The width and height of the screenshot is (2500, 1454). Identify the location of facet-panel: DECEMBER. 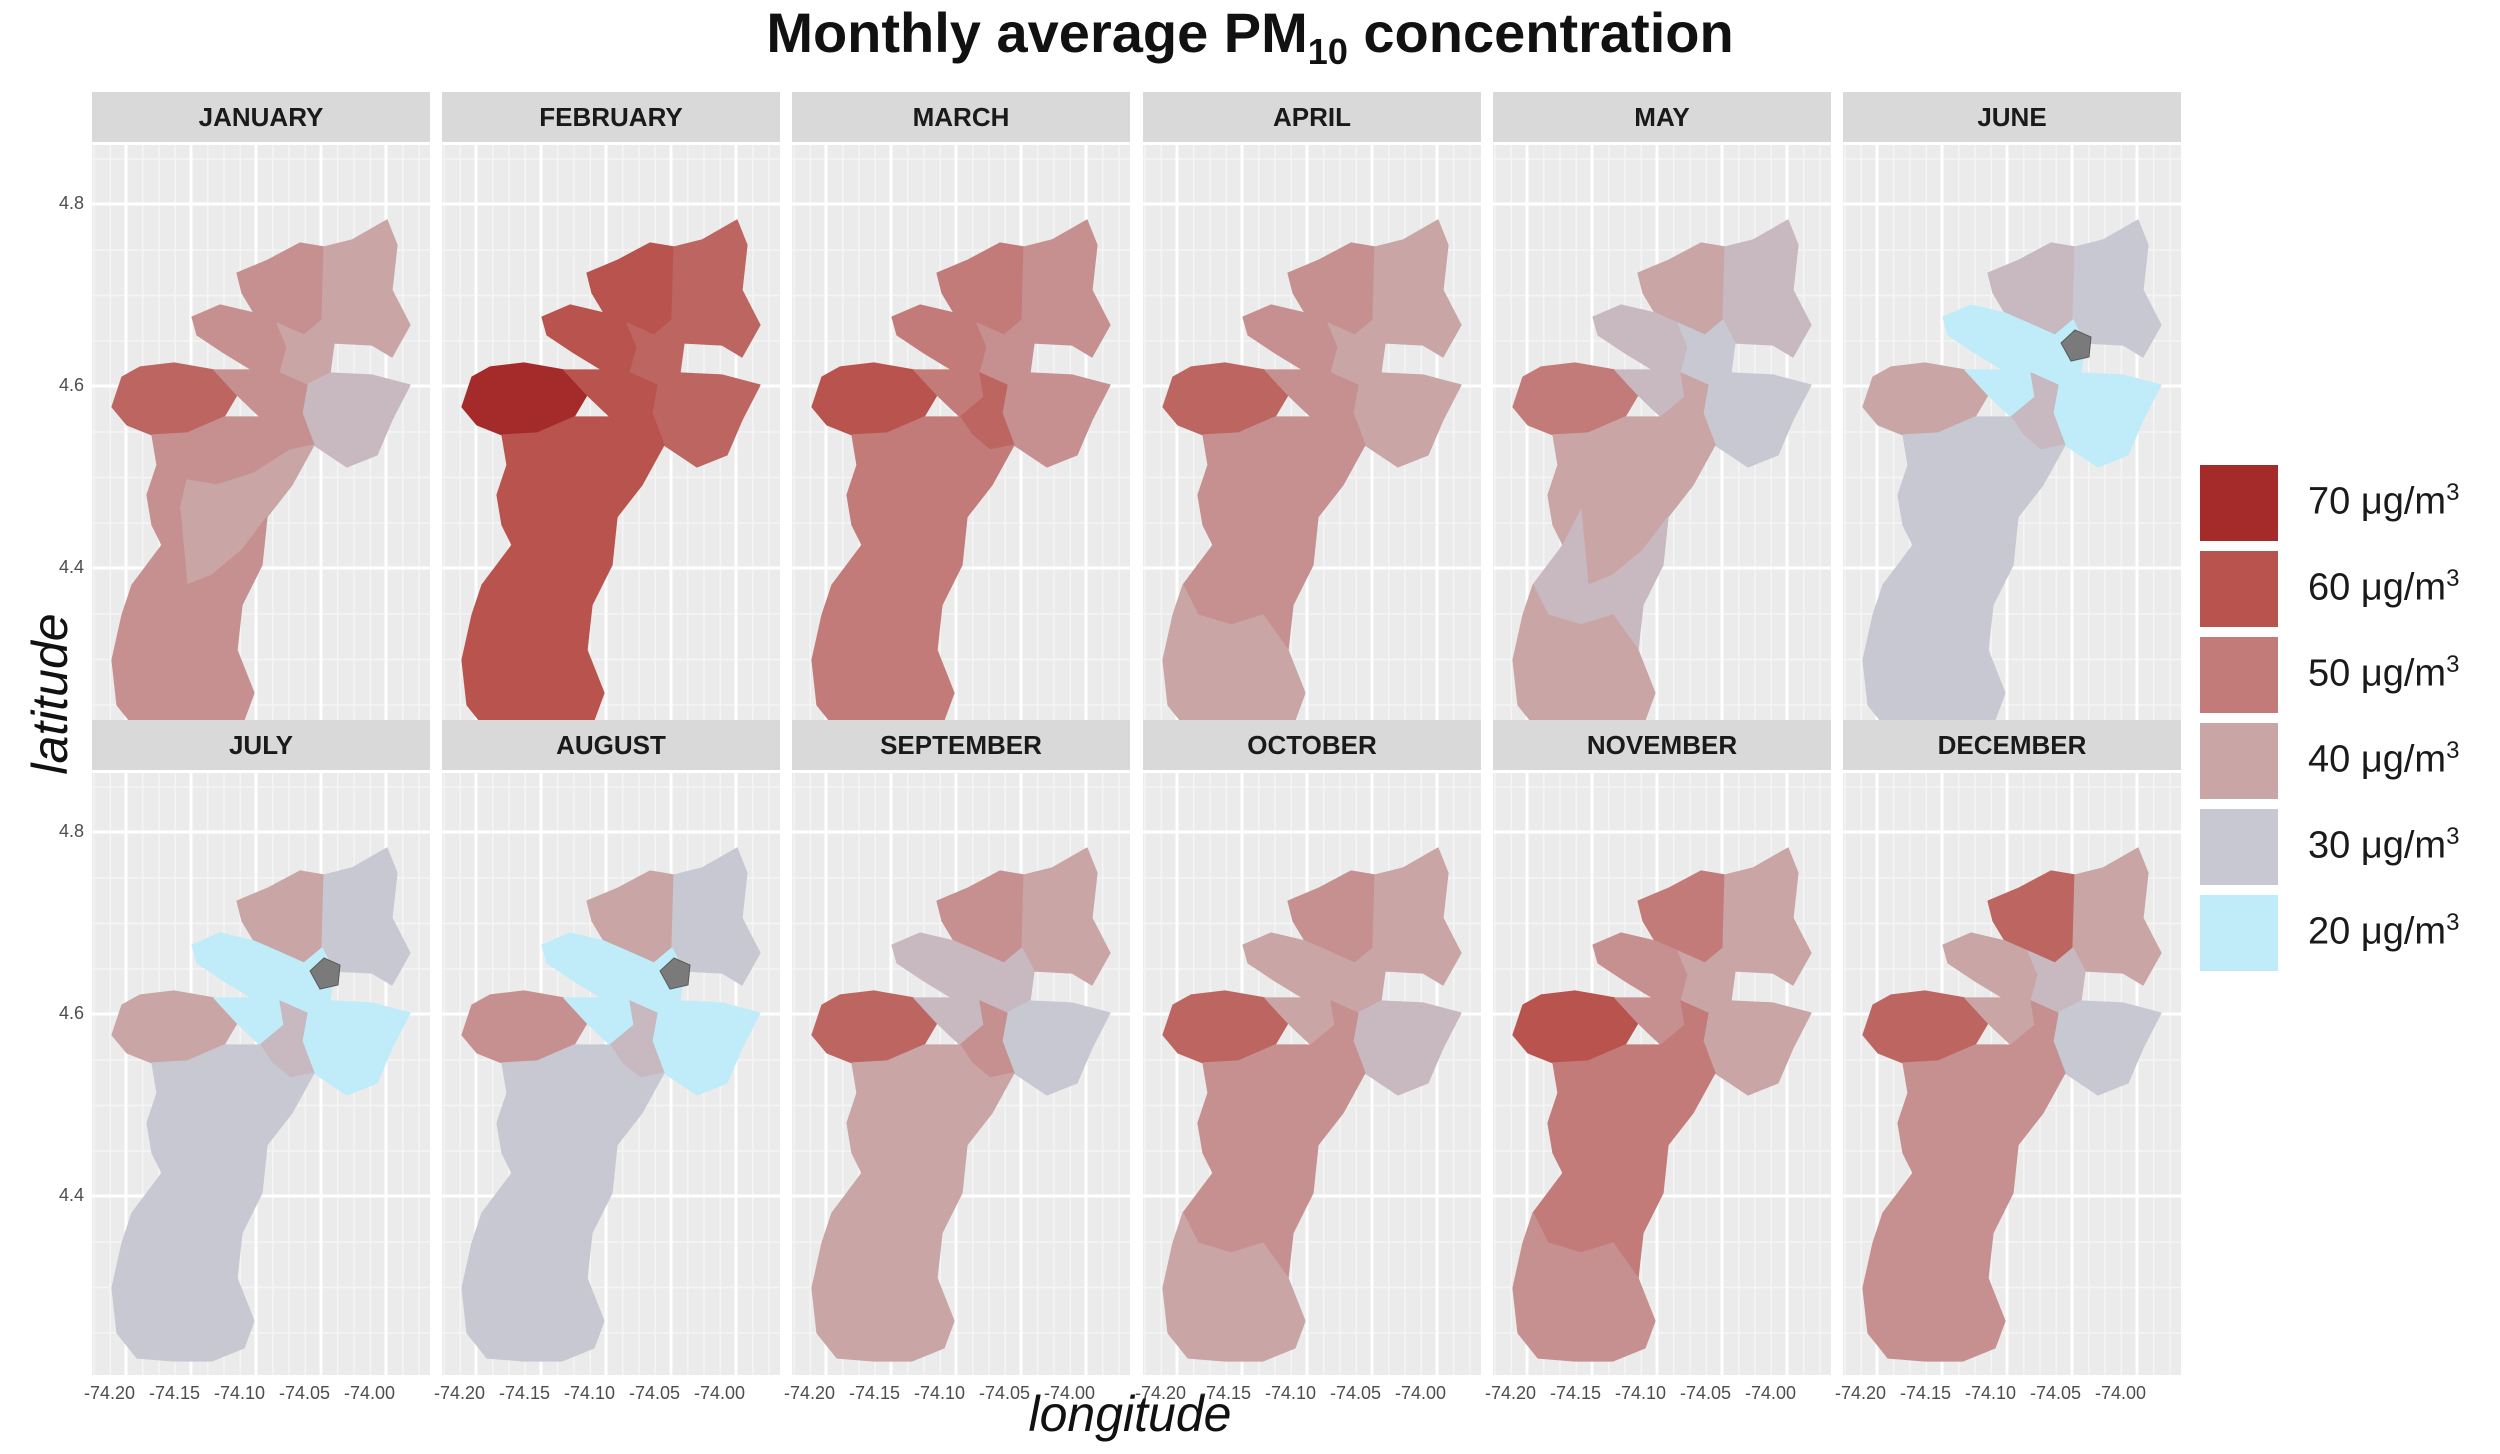
(2012, 1047).